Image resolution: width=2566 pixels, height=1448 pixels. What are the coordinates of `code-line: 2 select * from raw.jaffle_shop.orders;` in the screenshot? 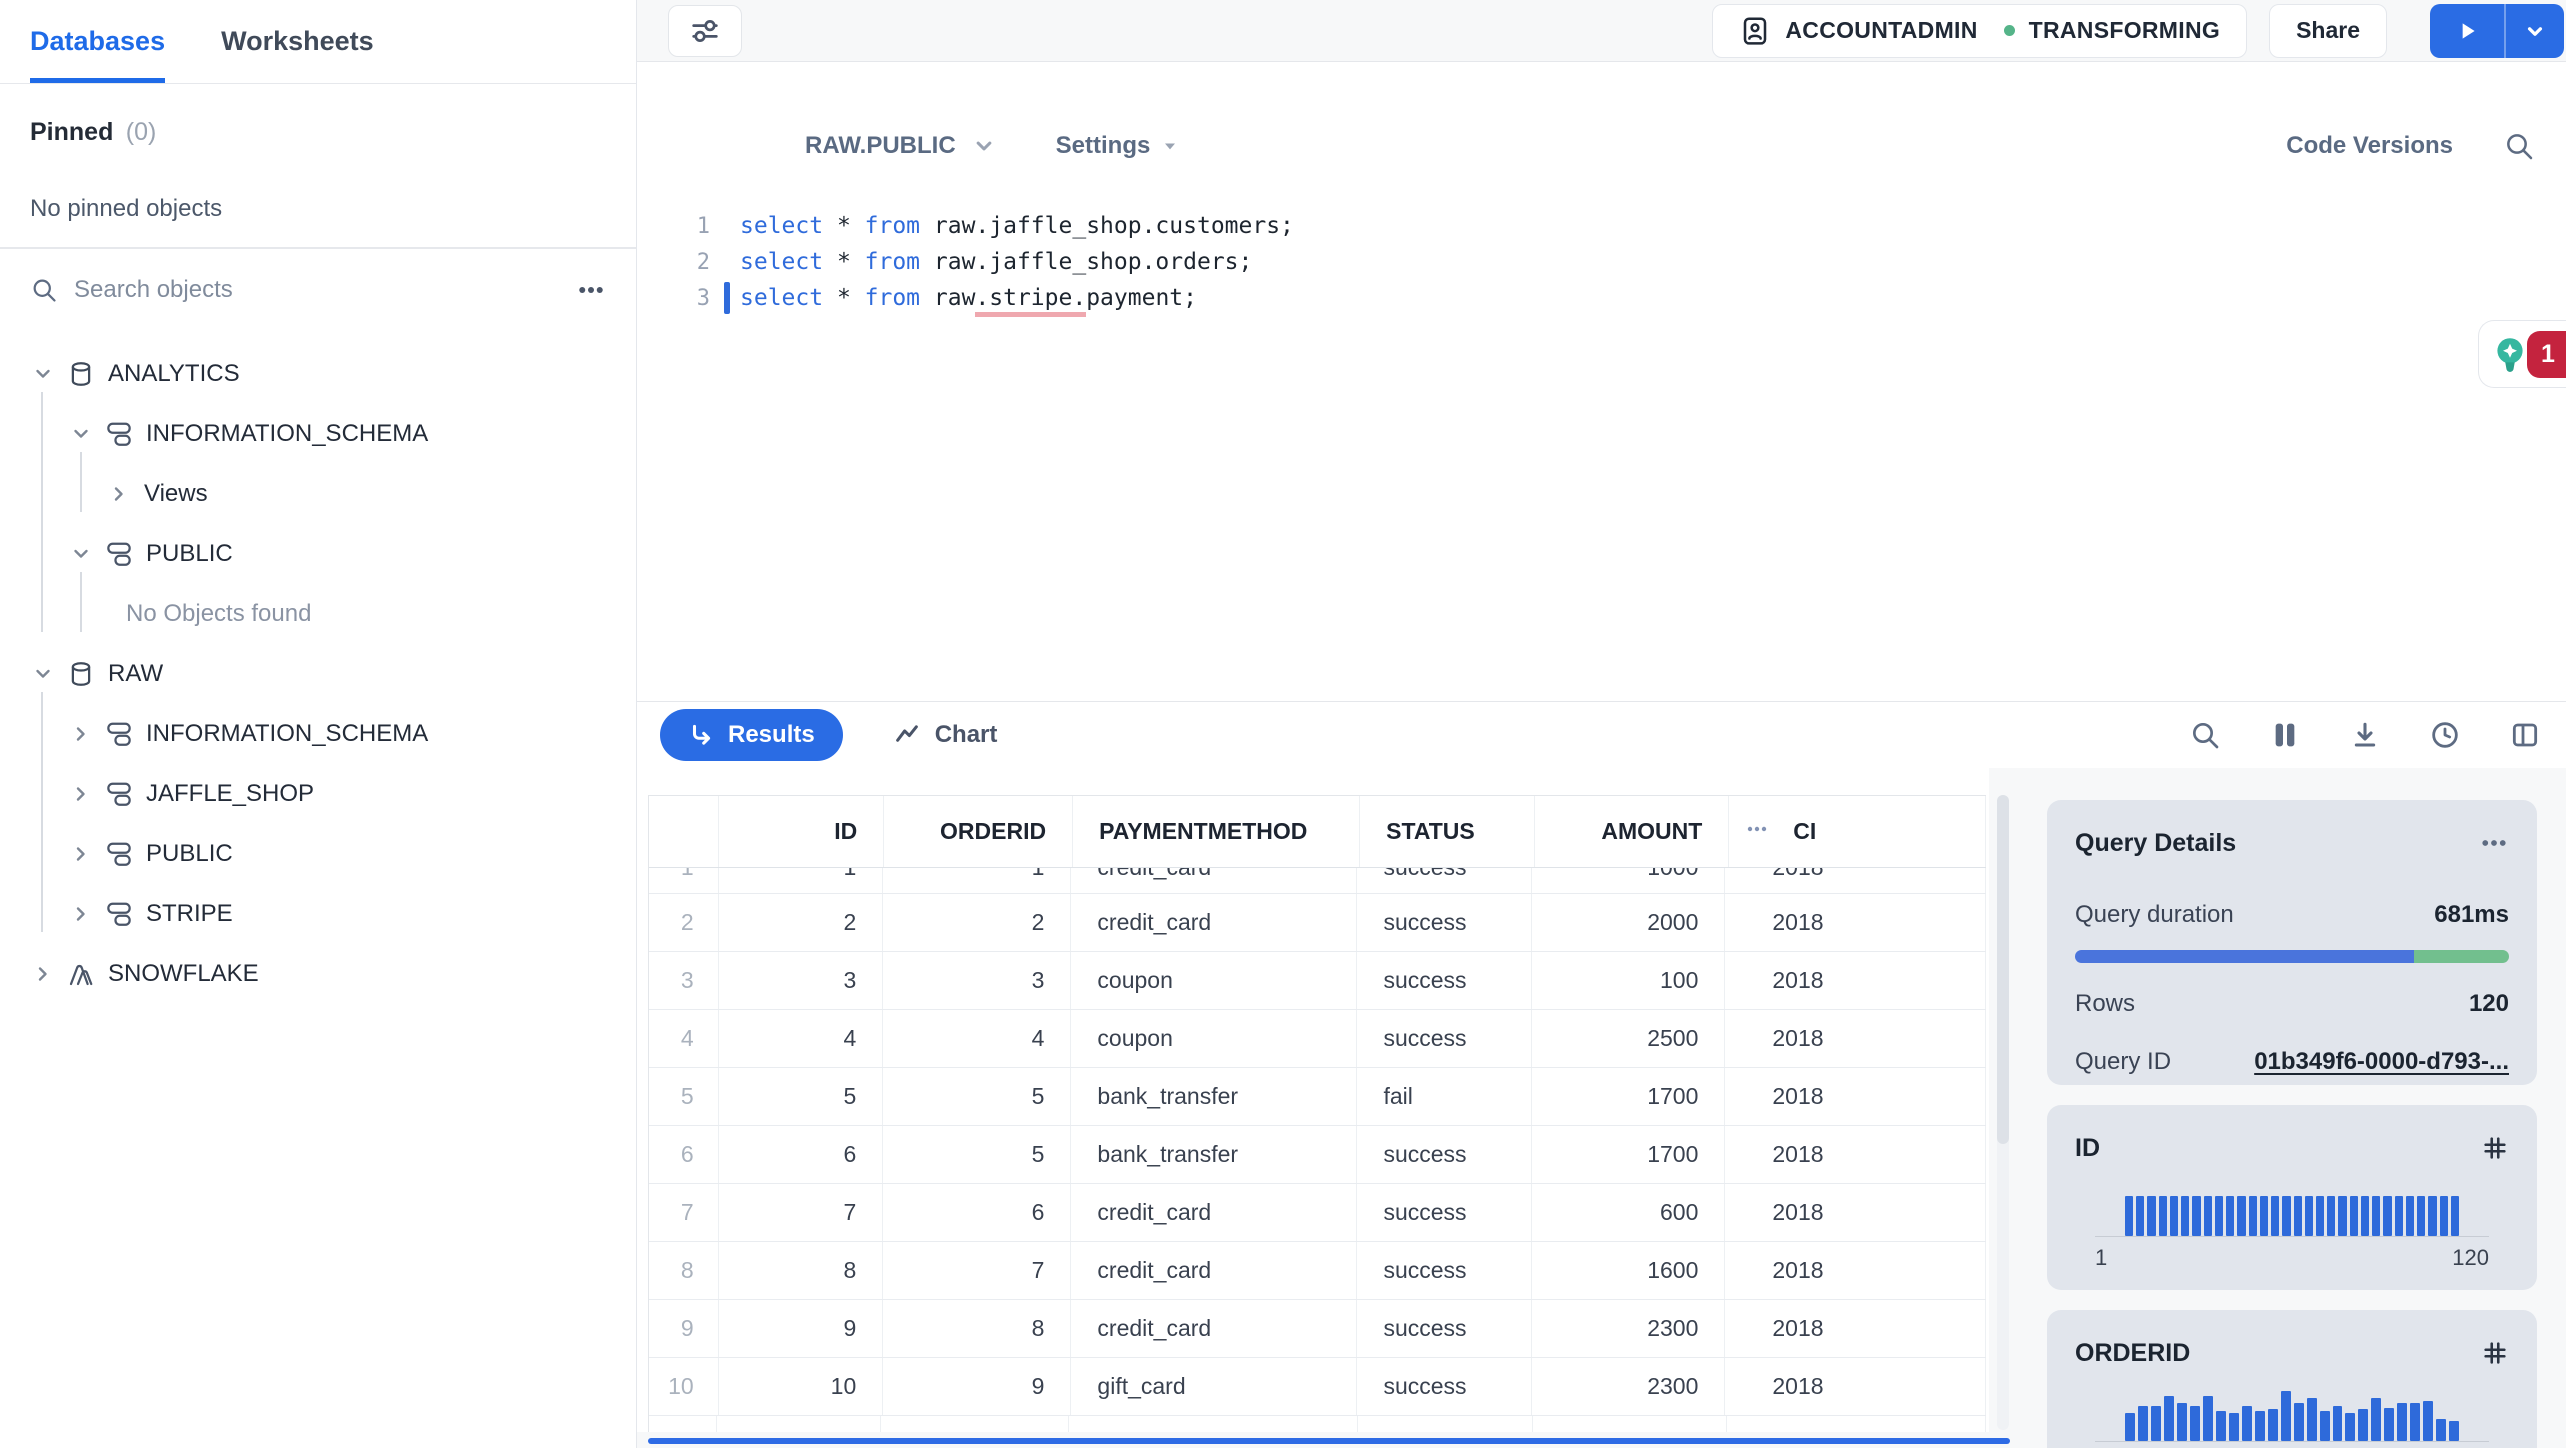 It's located at (1601, 262).